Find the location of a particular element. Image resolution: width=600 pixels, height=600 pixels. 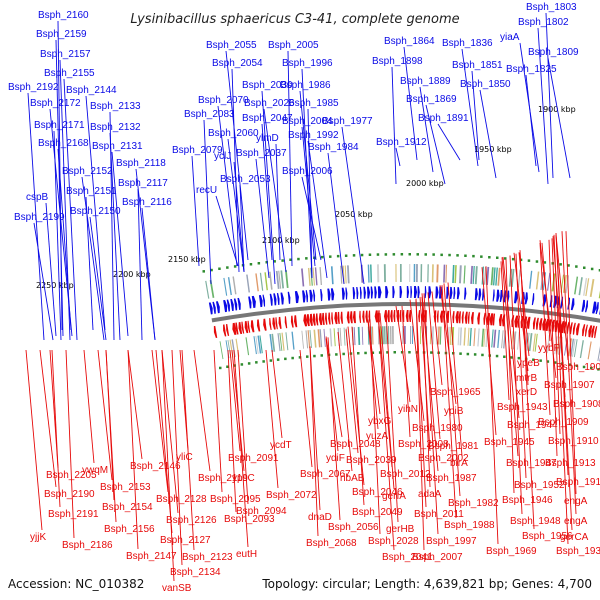

forward-gene-label: Bsph_1851 is located at coordinates (477, 65).